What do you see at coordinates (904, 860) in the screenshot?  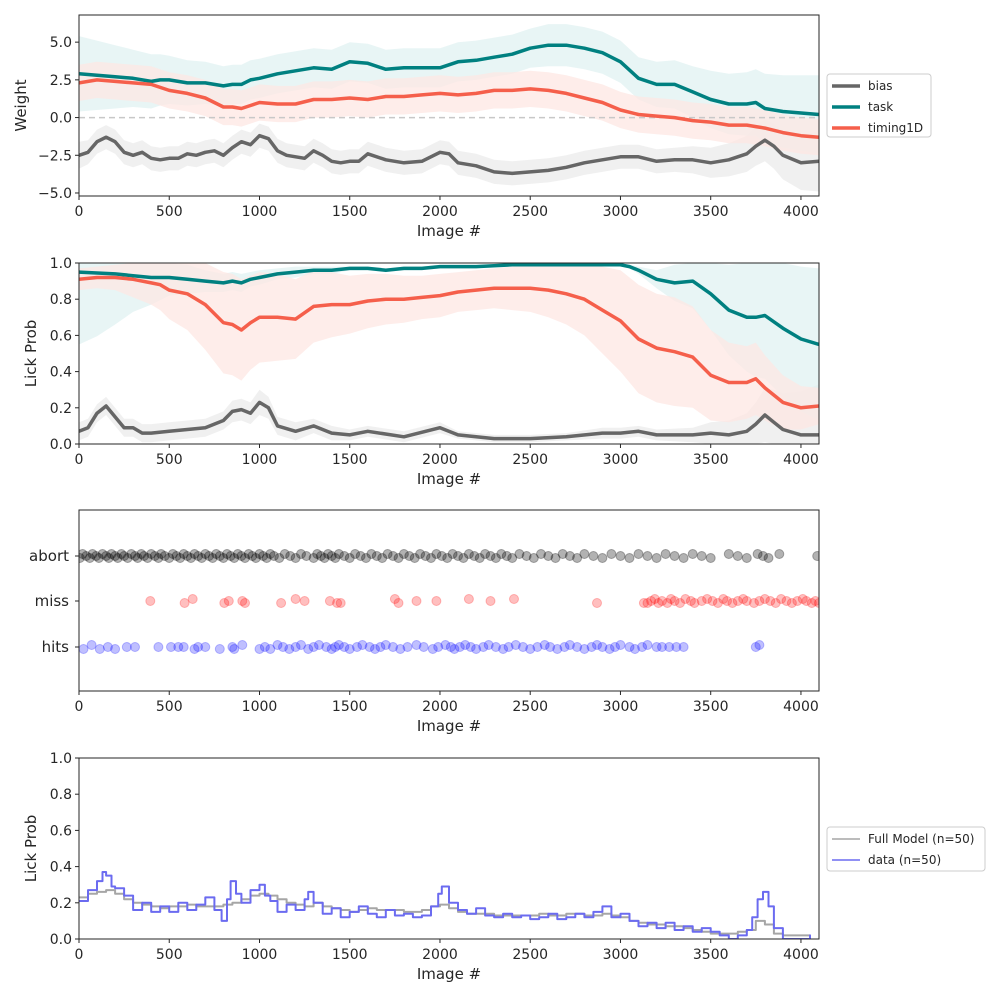 I see `legend-entry: data (n=50)` at bounding box center [904, 860].